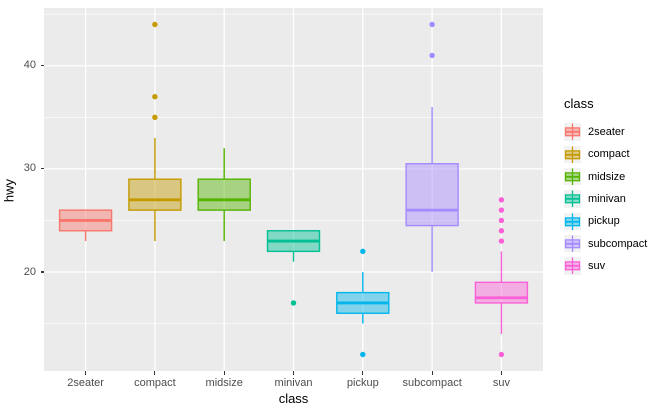 The image size is (672, 415). I want to click on y-axis-title: hwy, so click(9, 190).